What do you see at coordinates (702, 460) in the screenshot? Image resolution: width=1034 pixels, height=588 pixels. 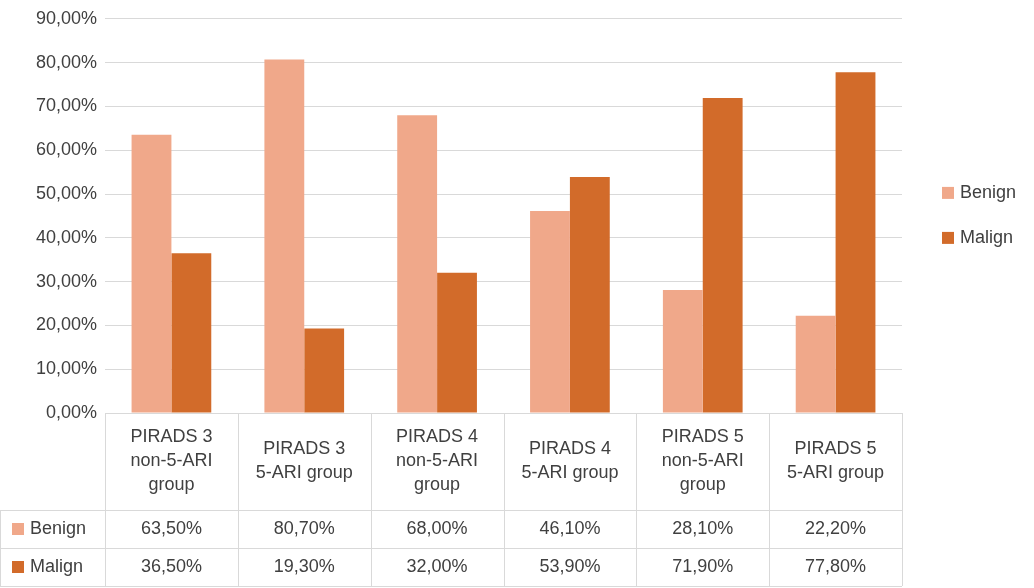 I see `x-tick-label: PIRADS 5 non-5-ARI group` at bounding box center [702, 460].